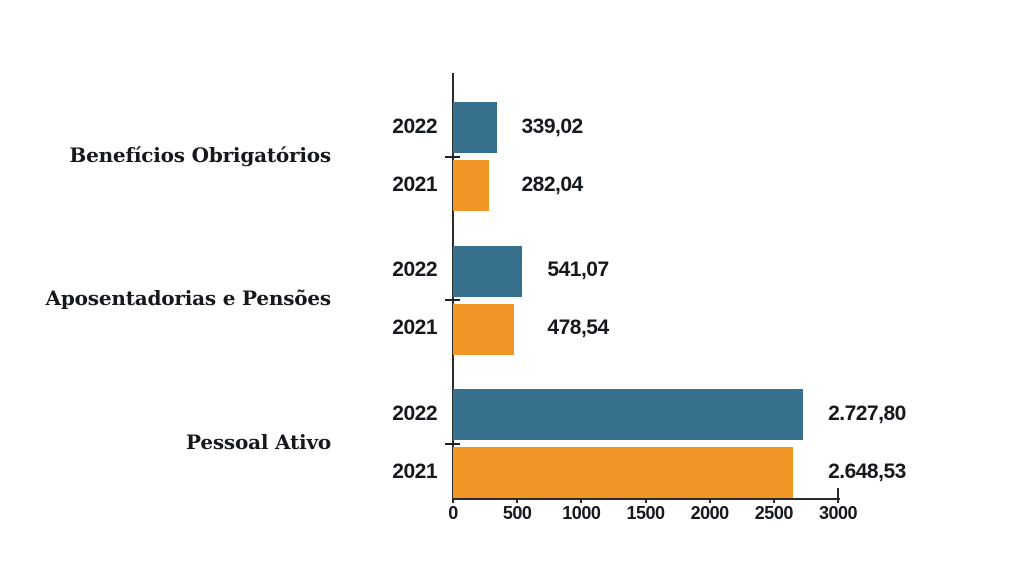 This screenshot has width=1020, height=584. Describe the element at coordinates (552, 184) in the screenshot. I see `bar-value-label: 282,04` at that location.